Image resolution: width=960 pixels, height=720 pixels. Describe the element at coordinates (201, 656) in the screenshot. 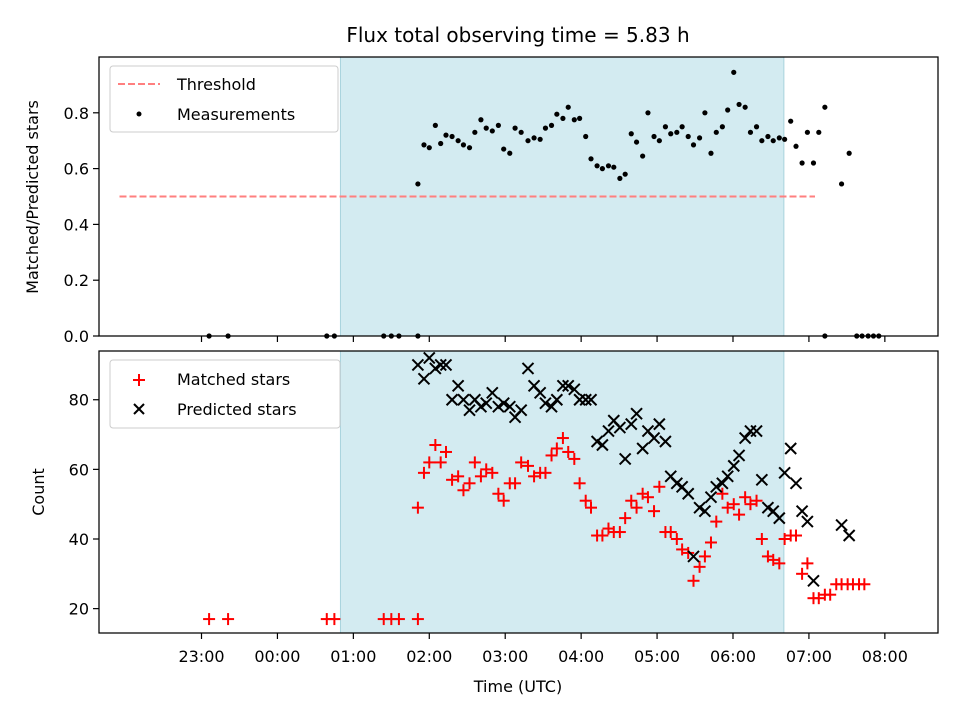

I see `x-tick-label: 23:00` at that location.